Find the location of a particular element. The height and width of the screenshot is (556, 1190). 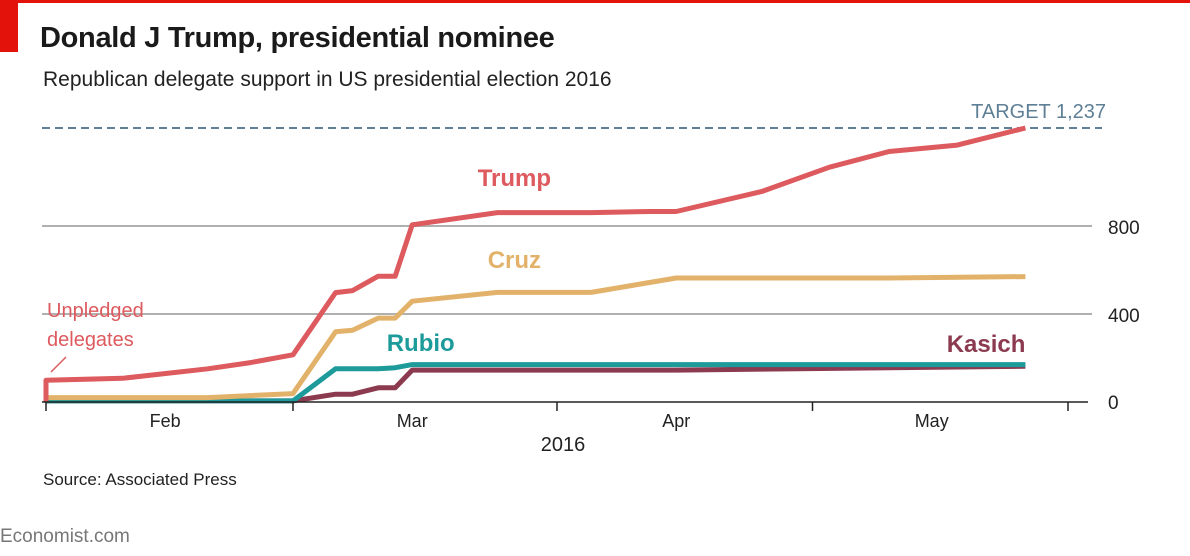

top-rule is located at coordinates (595, 1).